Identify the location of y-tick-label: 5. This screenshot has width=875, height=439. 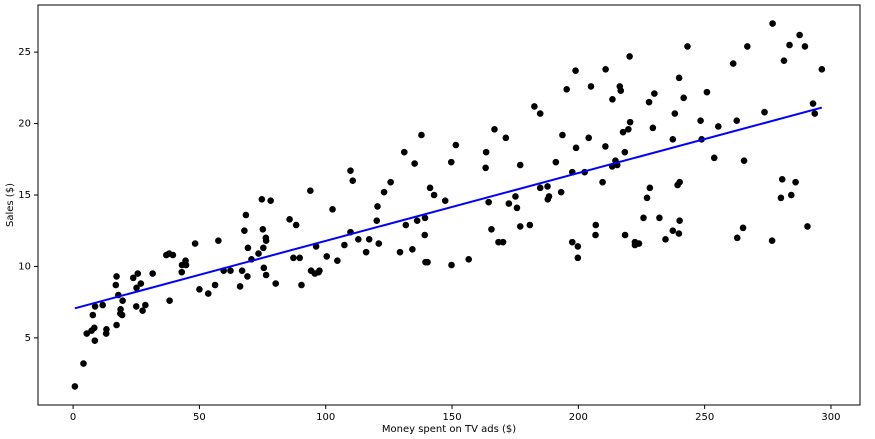
(28, 338).